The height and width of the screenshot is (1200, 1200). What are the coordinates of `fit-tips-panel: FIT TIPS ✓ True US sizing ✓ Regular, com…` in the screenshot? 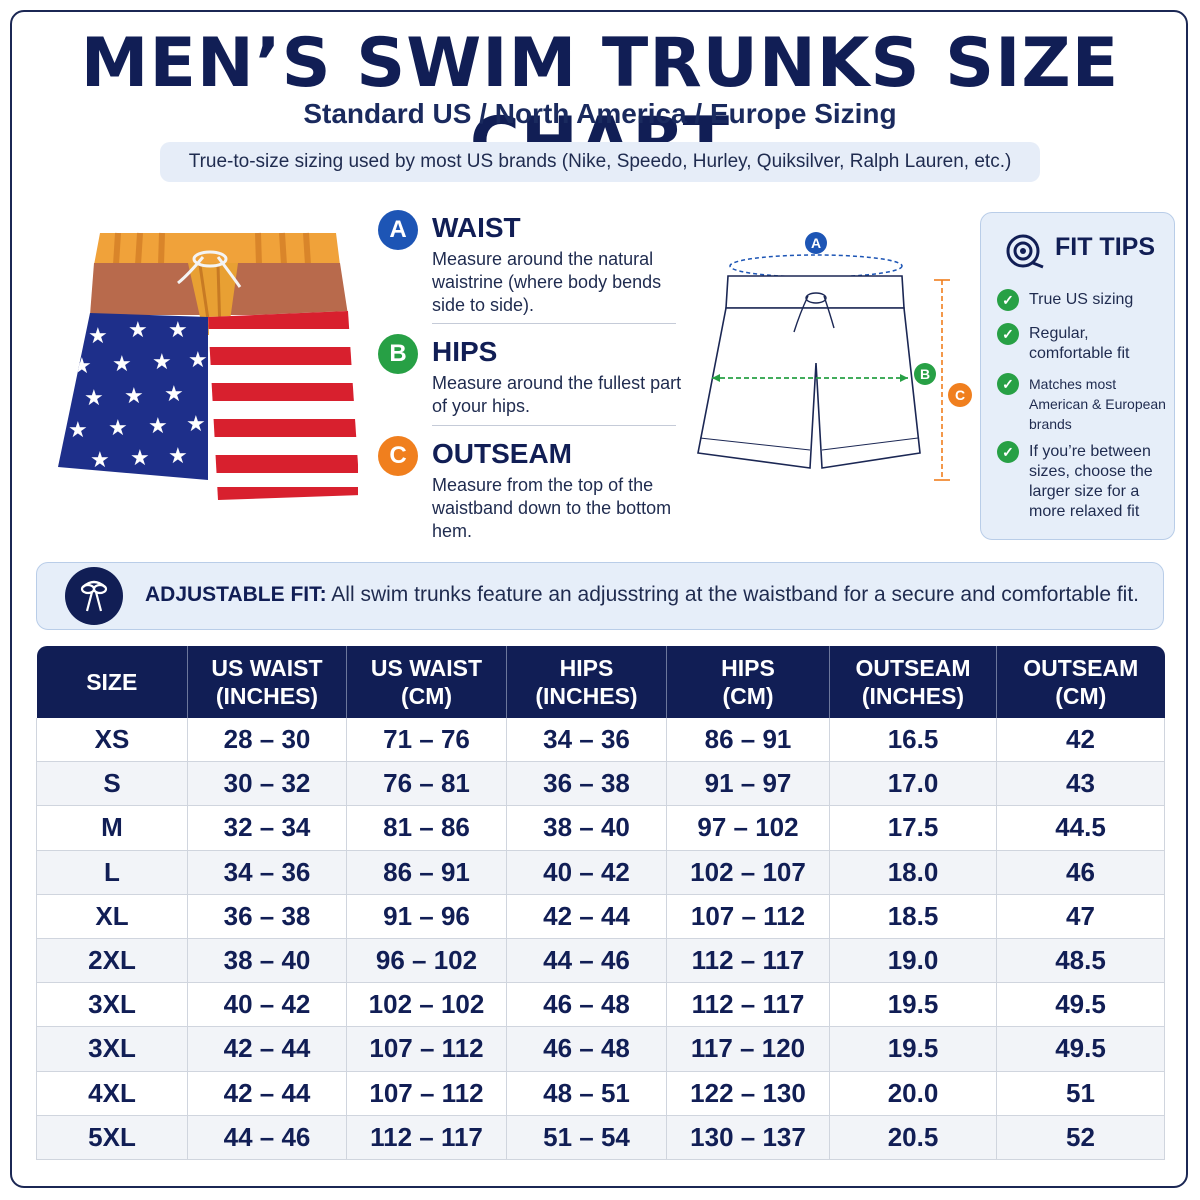 It's located at (1077, 376).